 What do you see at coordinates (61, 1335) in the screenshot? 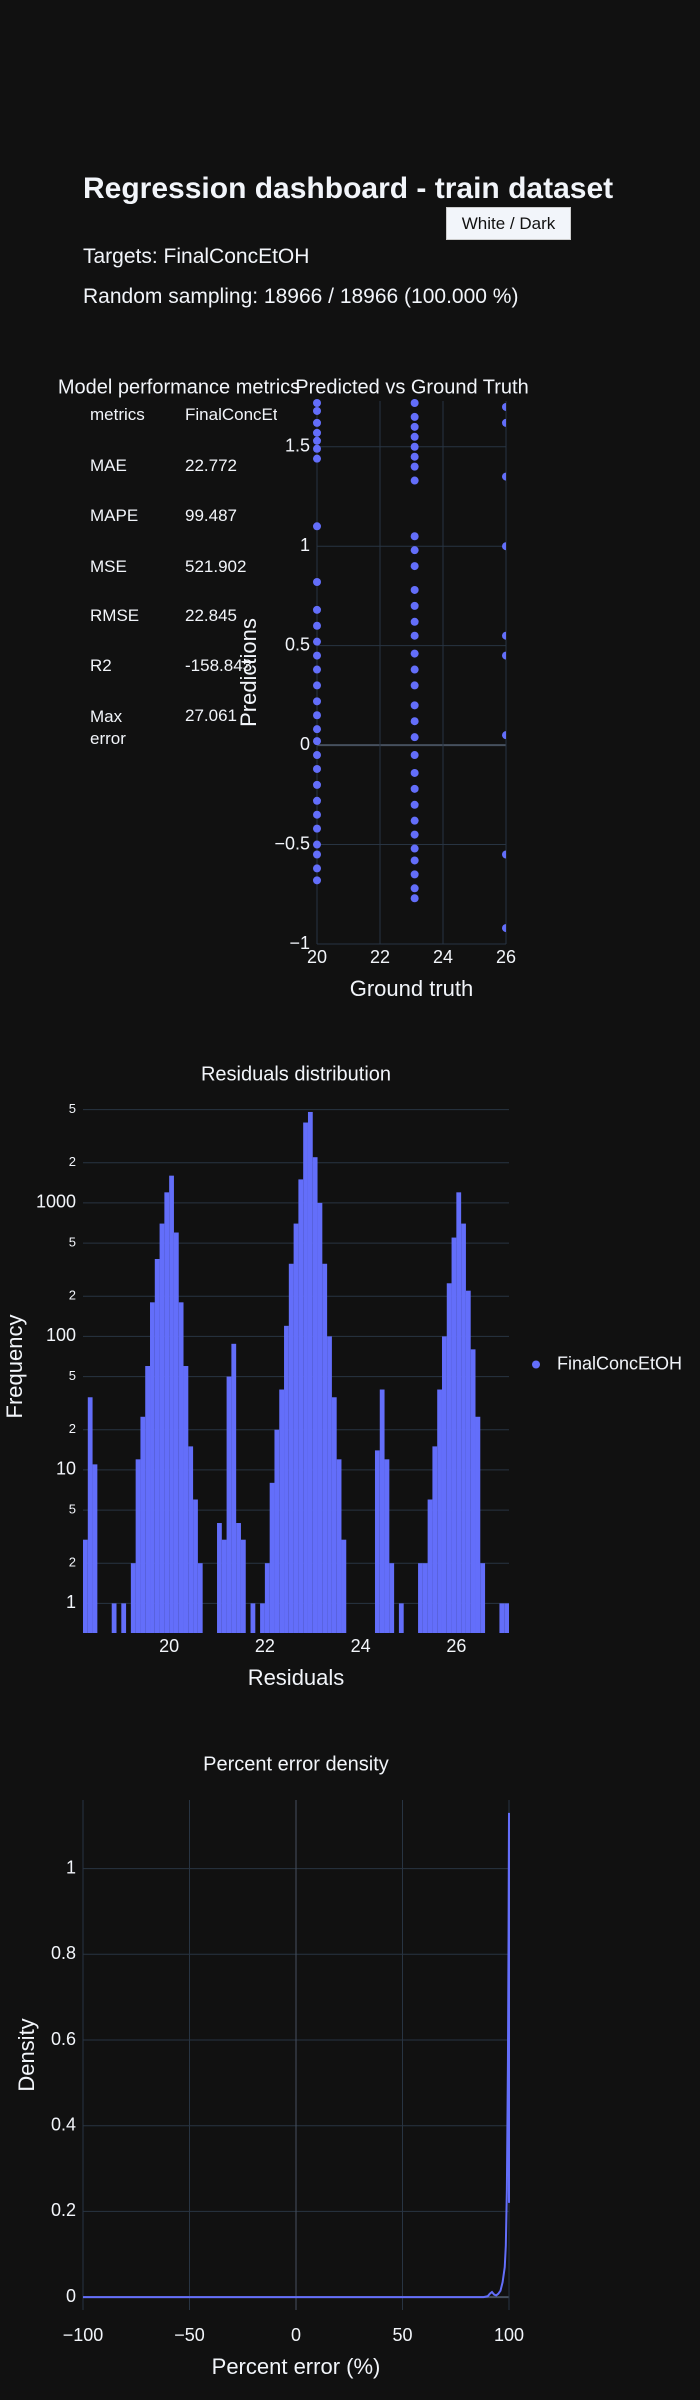
I see `y-tick-label: 100` at bounding box center [61, 1335].